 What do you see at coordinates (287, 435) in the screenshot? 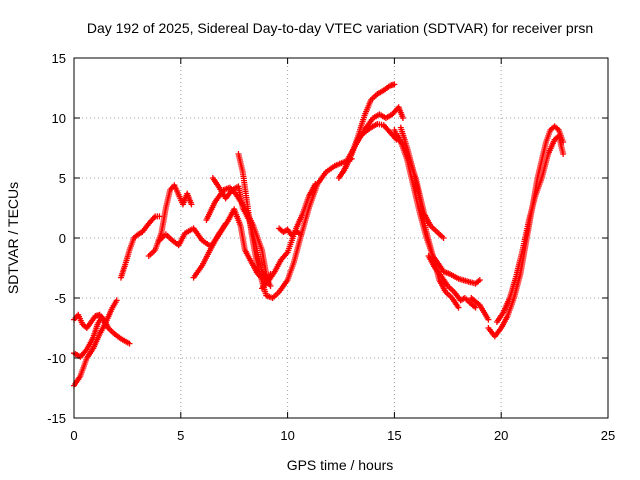
I see `x-tick-label: 10` at bounding box center [287, 435].